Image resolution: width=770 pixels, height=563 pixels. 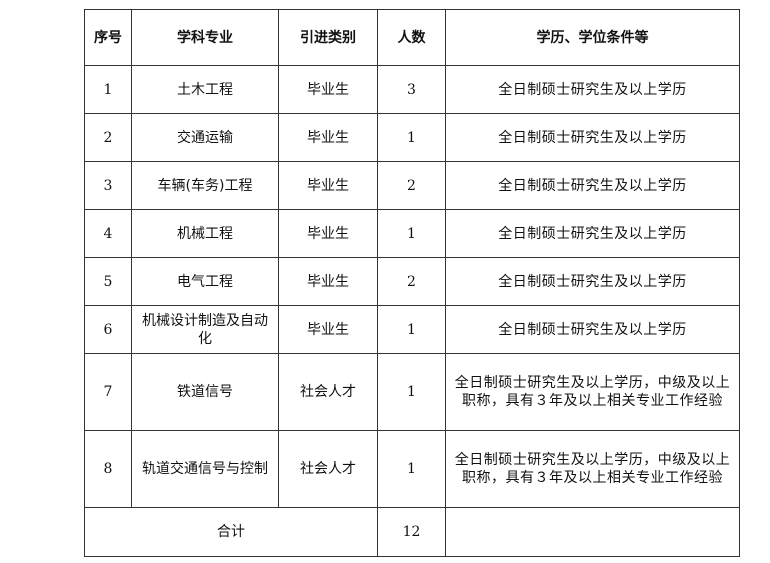 I want to click on header-row: 序号 学科专业 引进类别 人数 学历、学位条件等, so click(x=412, y=37).